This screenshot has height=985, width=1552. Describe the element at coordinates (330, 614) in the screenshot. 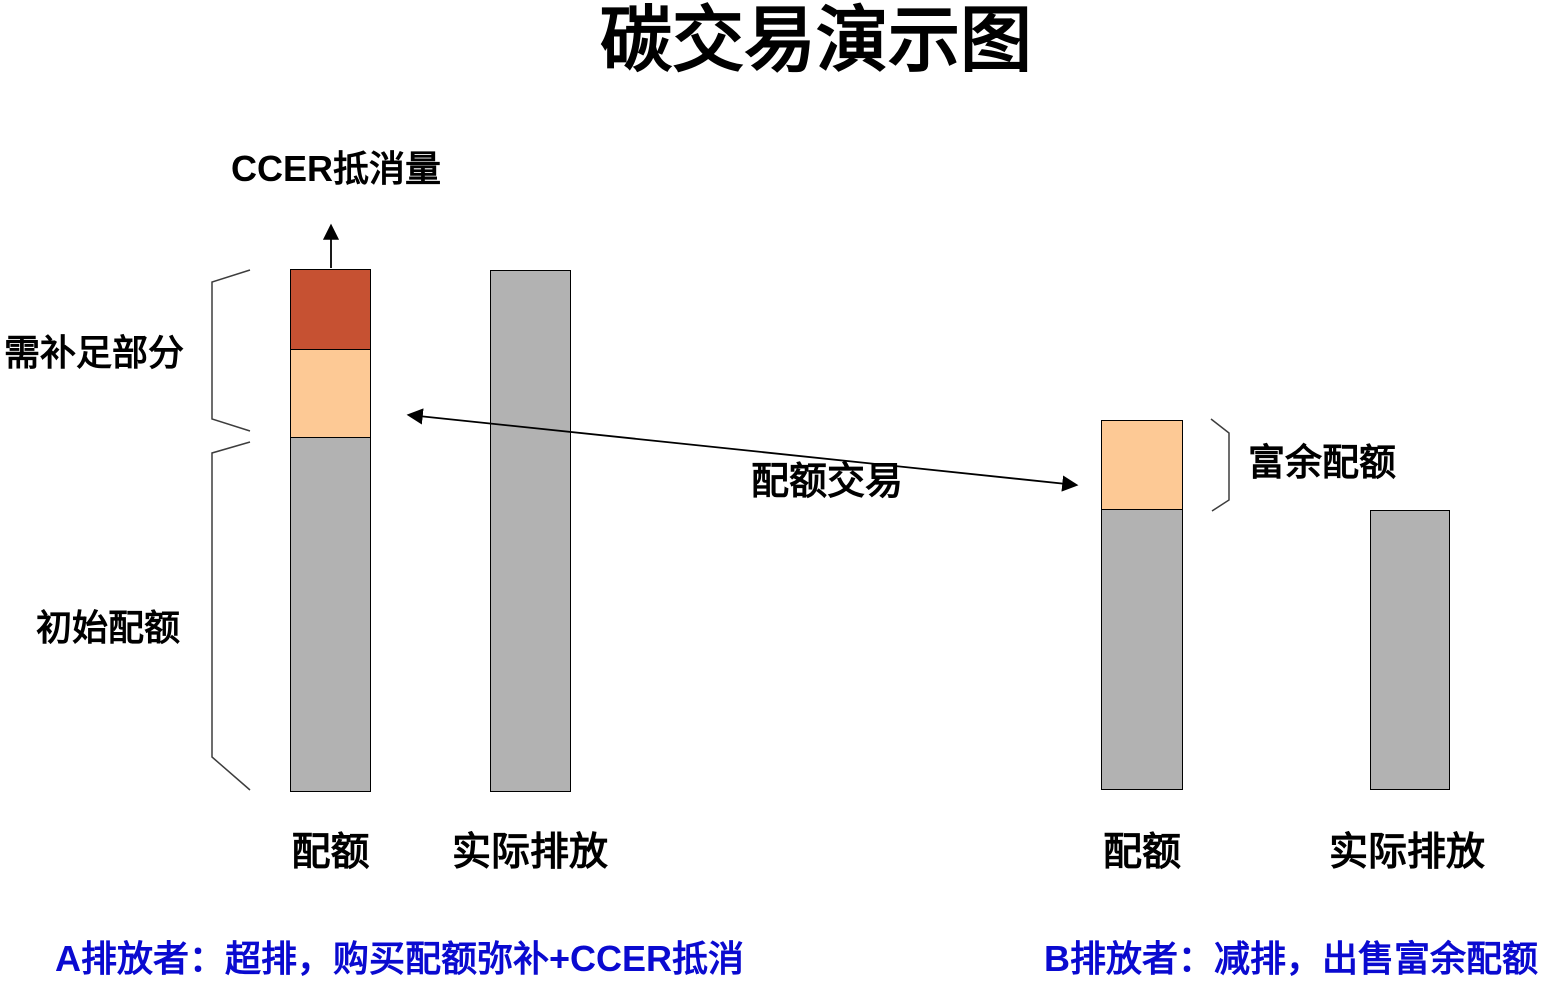

I see `bar-segment-a-initial-quota` at that location.